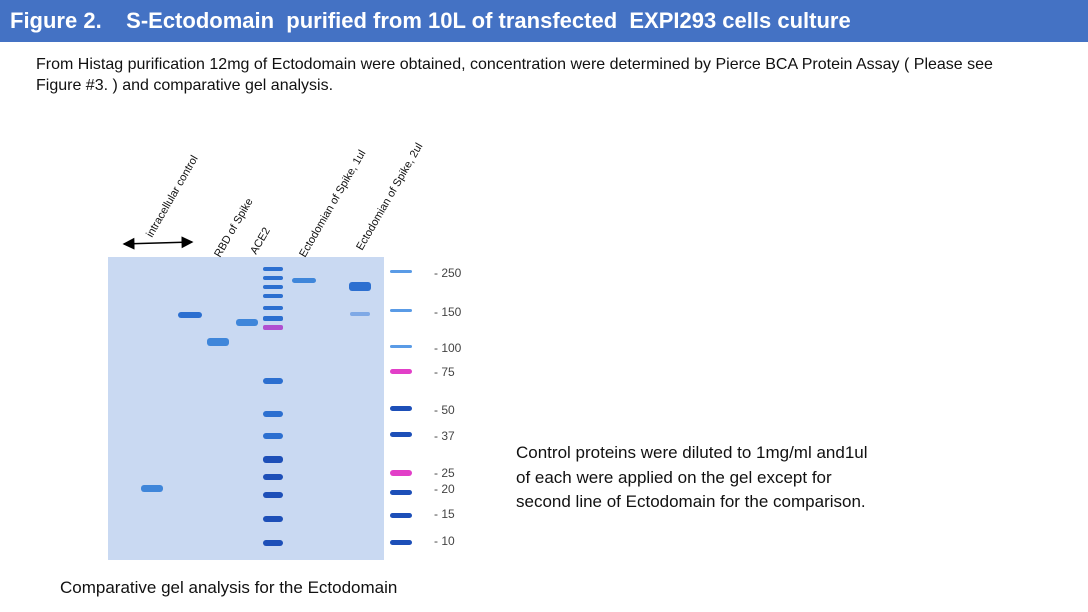 The image size is (1088, 612). What do you see at coordinates (260, 241) in the screenshot?
I see `lane-label-ace2: ACE2` at bounding box center [260, 241].